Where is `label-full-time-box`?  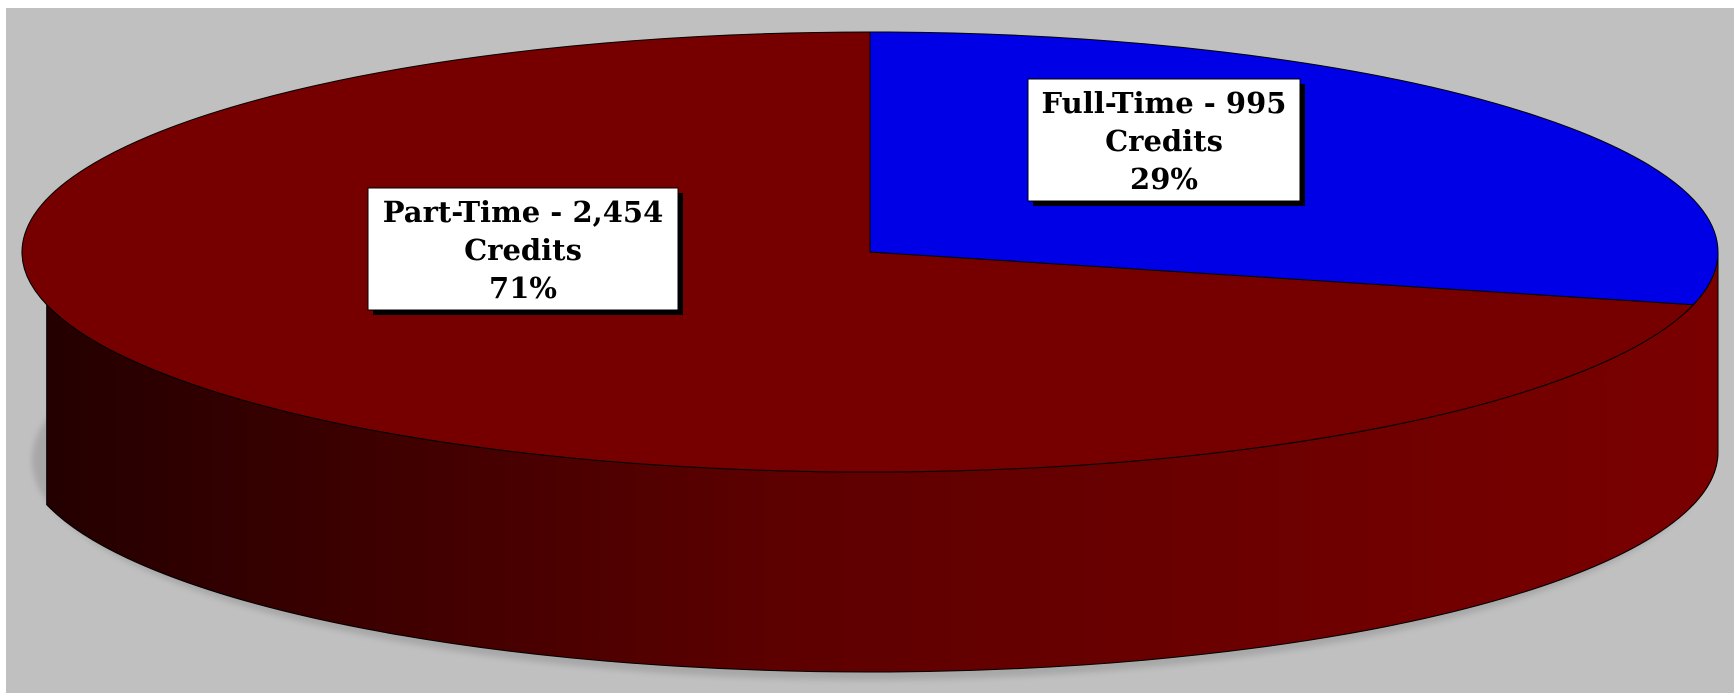
label-full-time-box is located at coordinates (1164, 140).